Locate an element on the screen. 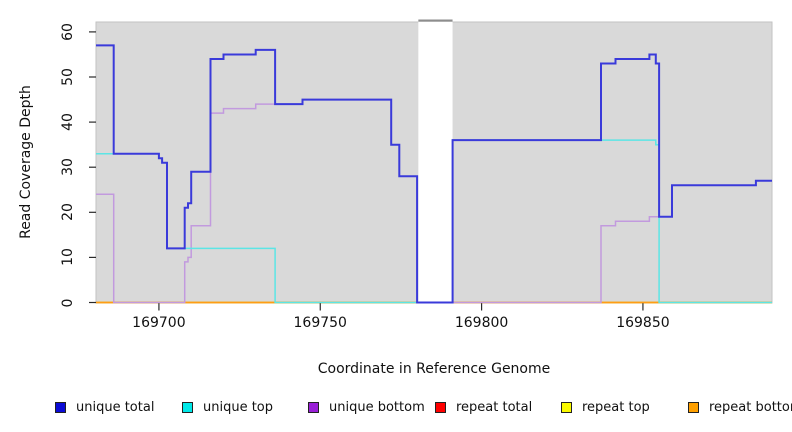  legend-item-repeat-top: repeat top is located at coordinates (605, 407).